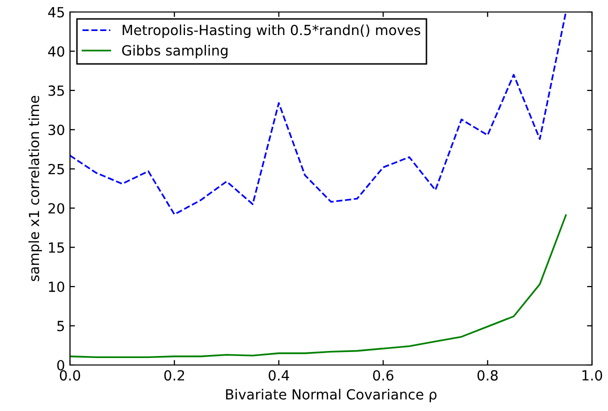 This screenshot has width=608, height=411. Describe the element at coordinates (56, 169) in the screenshot. I see `y-tick-label: 25` at that location.